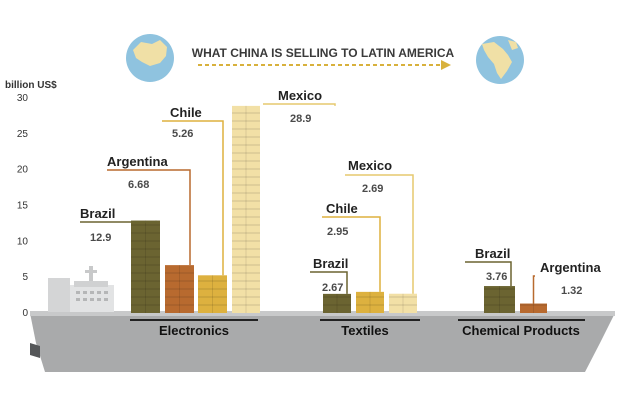  Describe the element at coordinates (499, 299) in the screenshot. I see `bar-chemical-products-brazil` at that location.